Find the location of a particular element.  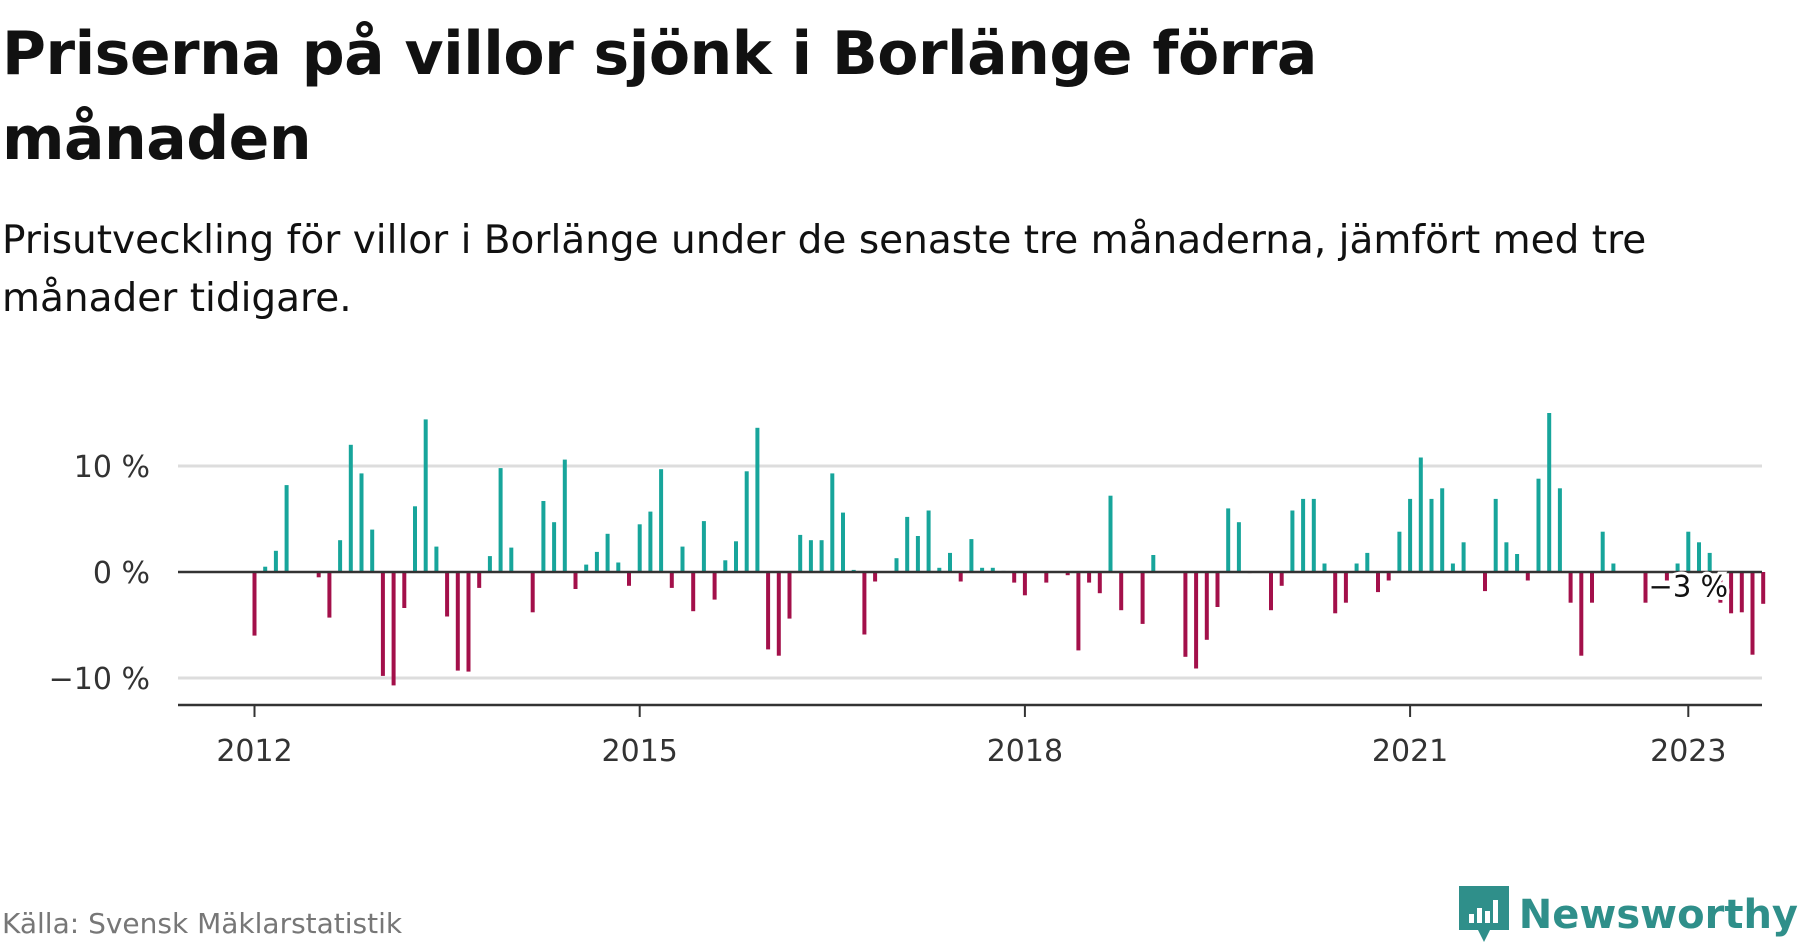

y-tick-label: 0 % is located at coordinates (121, 573).